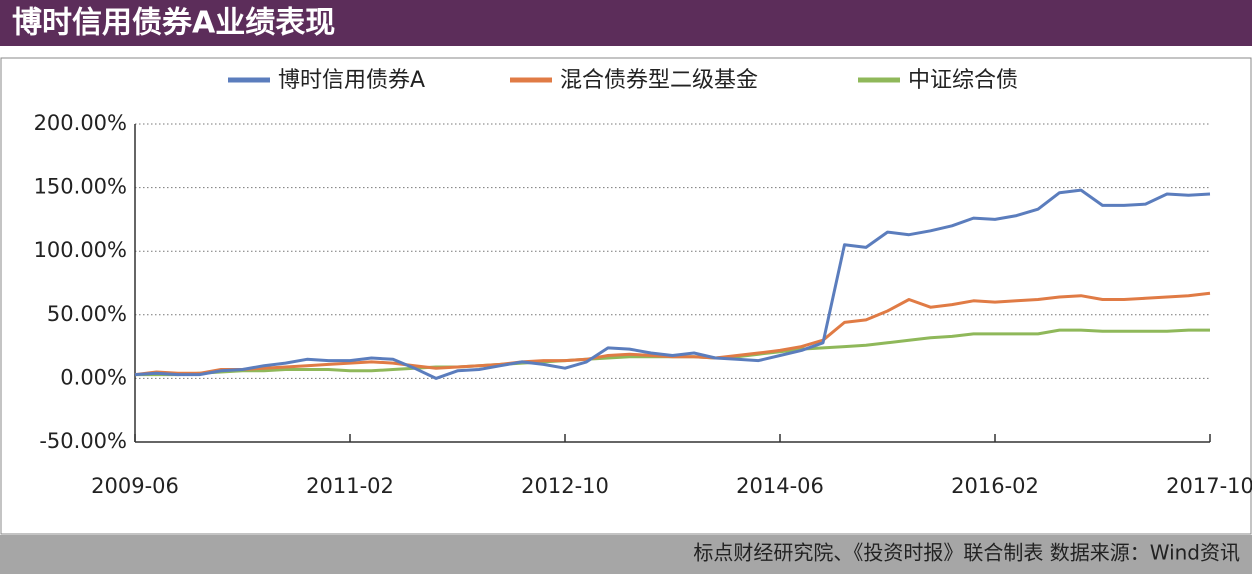 The width and height of the screenshot is (1252, 578). Describe the element at coordinates (87, 314) in the screenshot. I see `y-tick-label: 50.00%` at that location.